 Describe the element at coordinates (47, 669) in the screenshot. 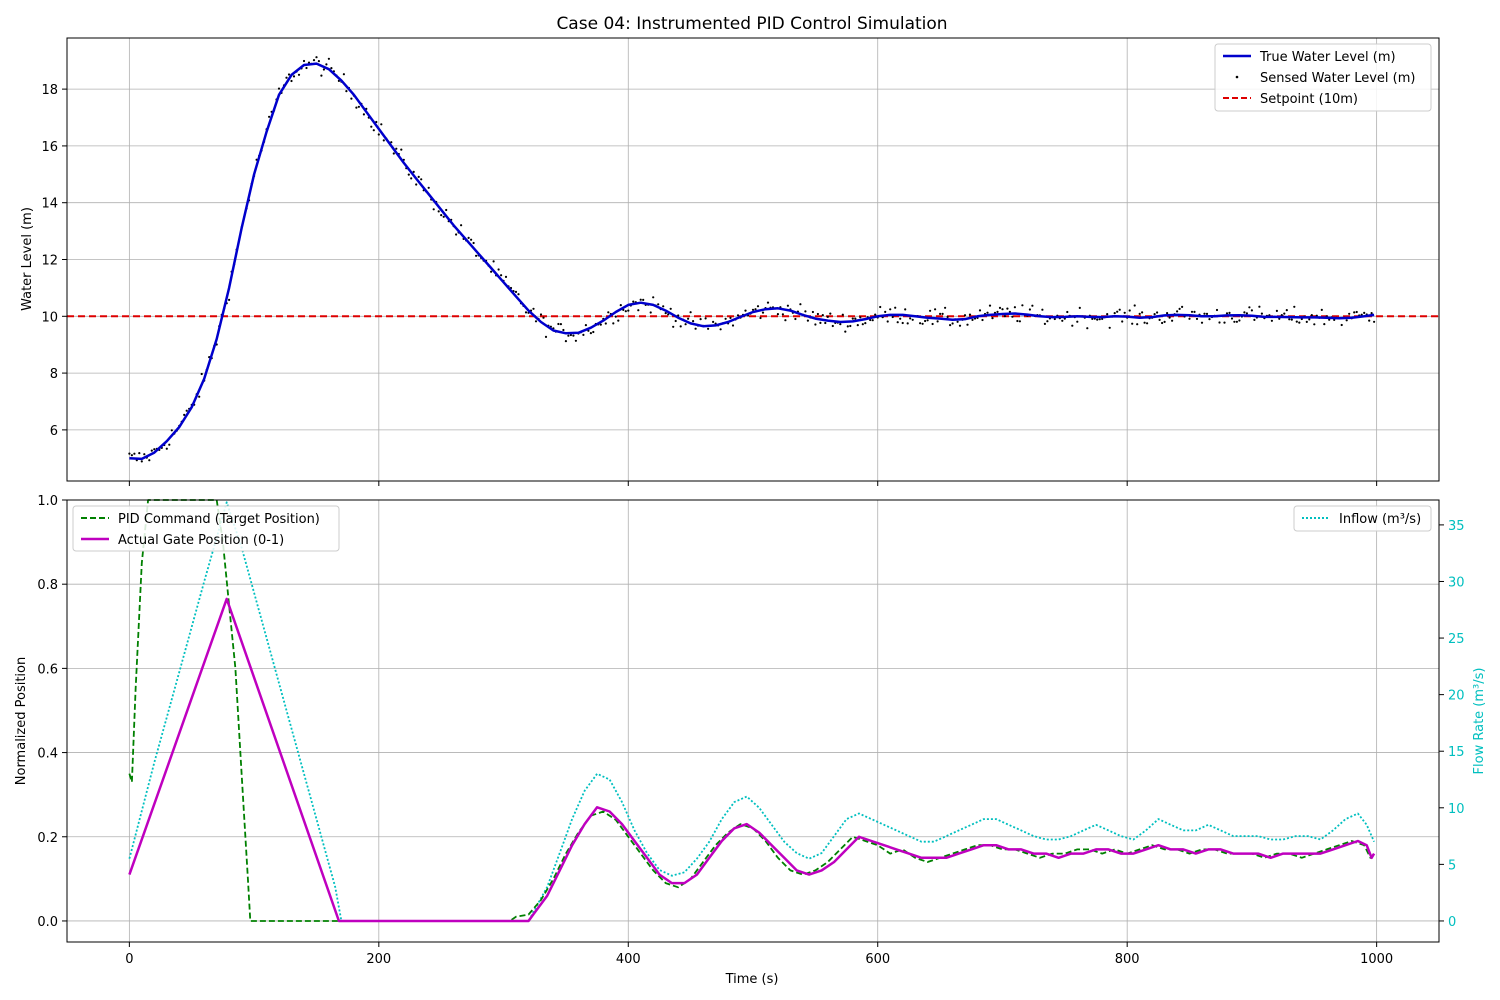

I see `bottom-ytick-label: 0.6` at that location.